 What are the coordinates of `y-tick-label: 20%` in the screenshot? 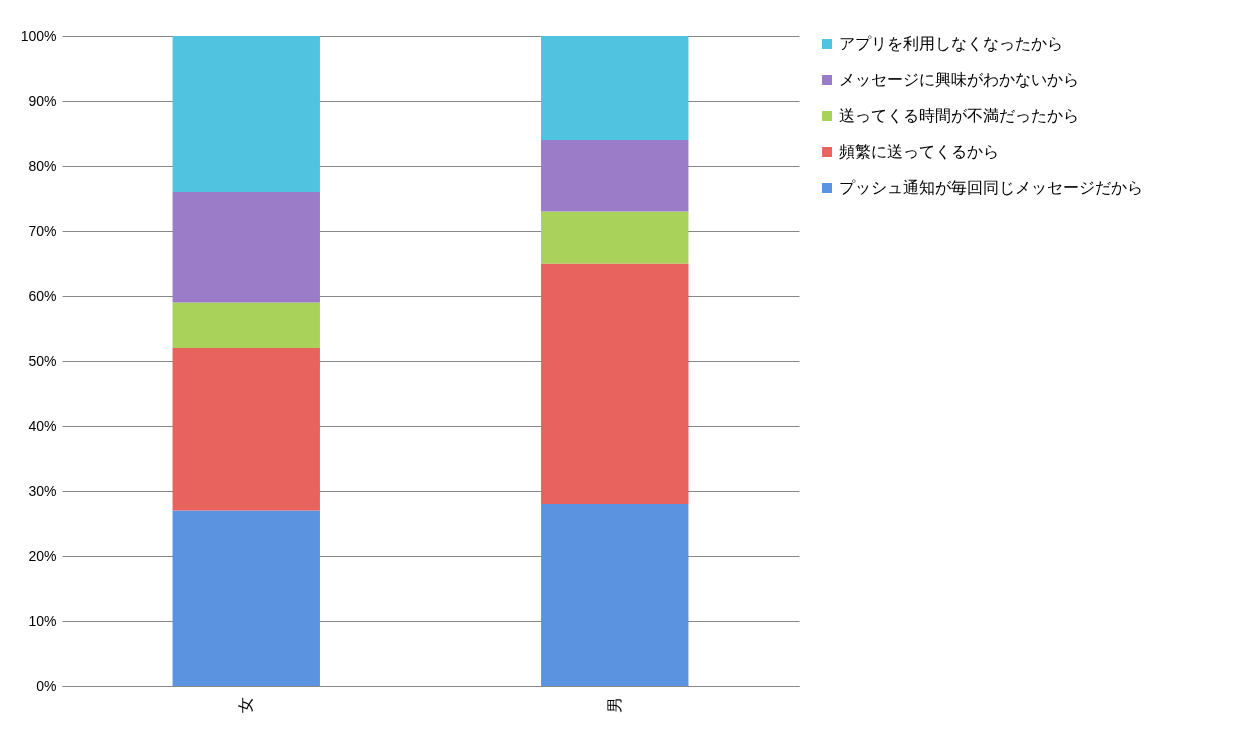 It's located at (42, 555).